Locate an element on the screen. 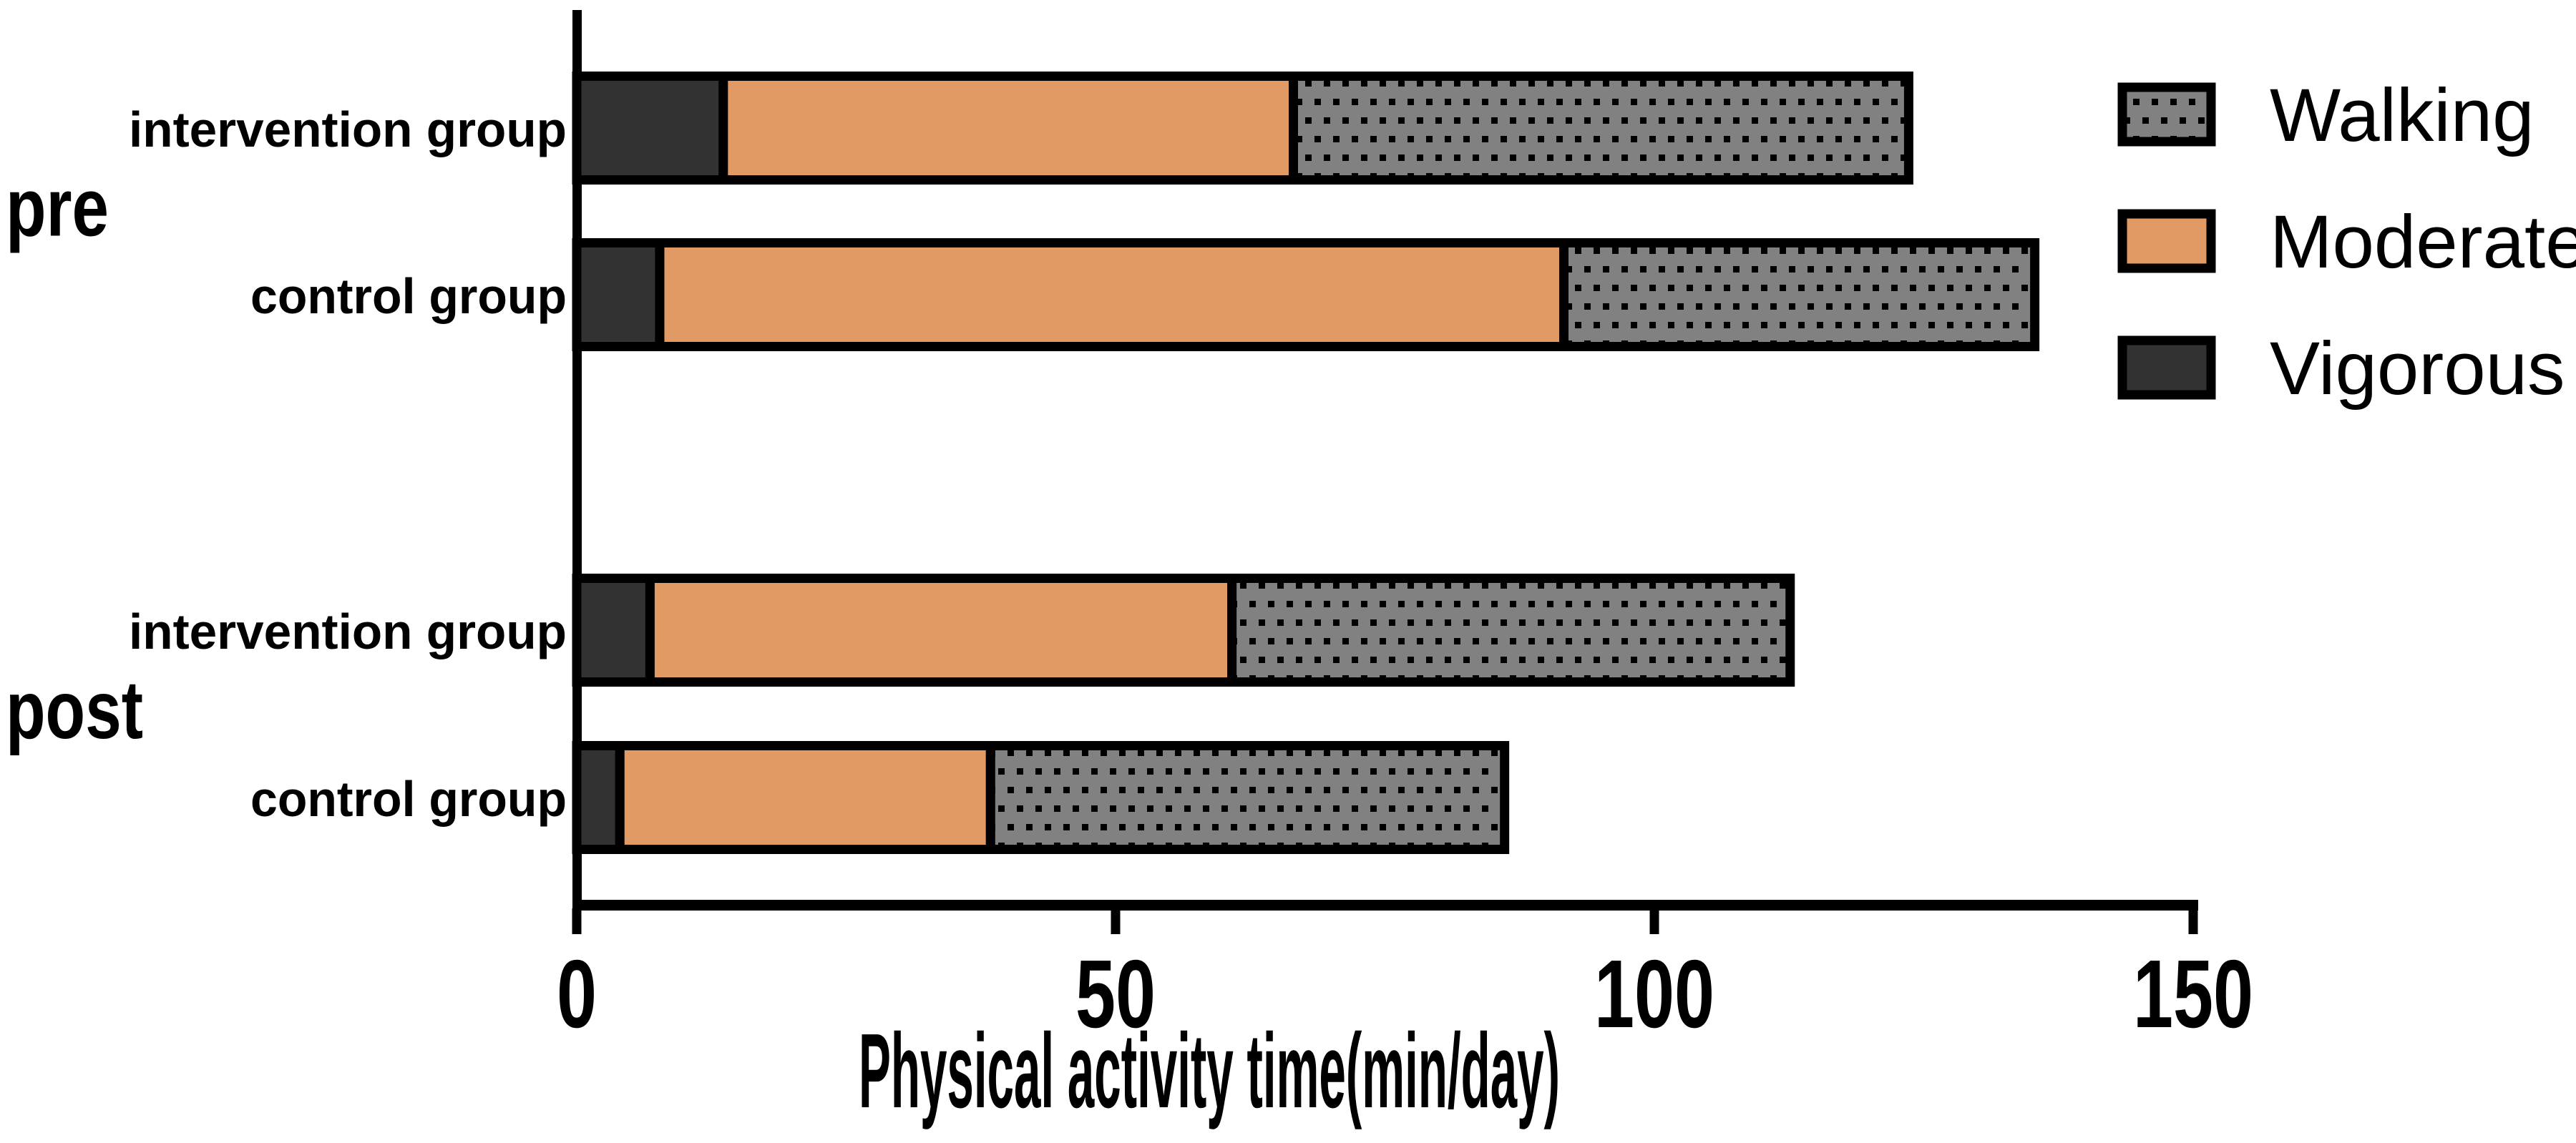  x-axis-tick-label: 0 is located at coordinates (577, 994).